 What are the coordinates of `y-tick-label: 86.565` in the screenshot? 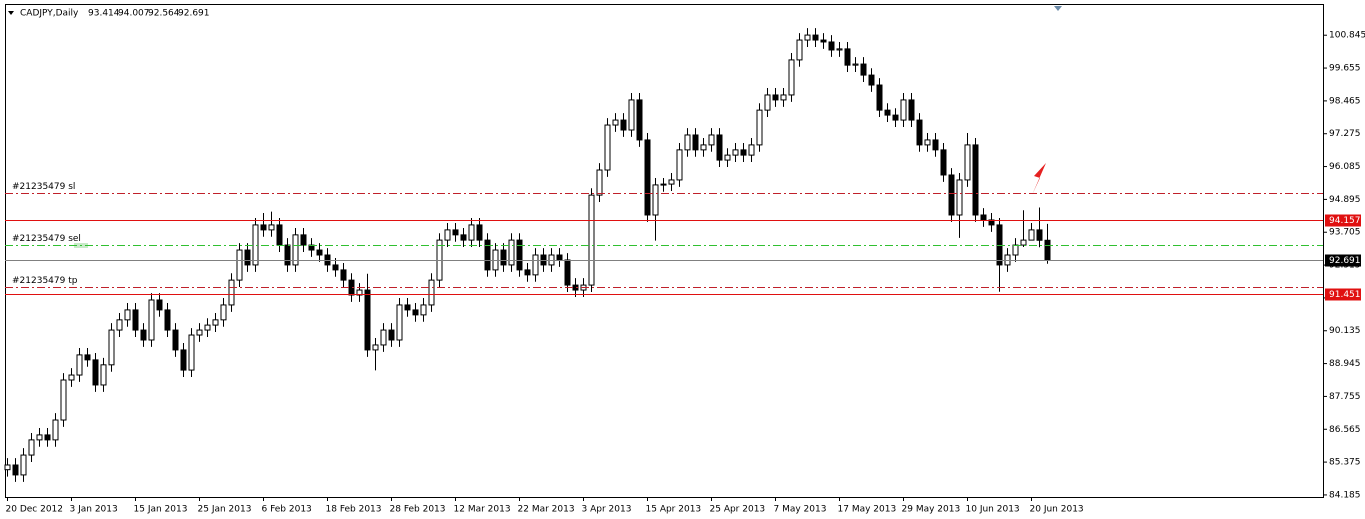 It's located at (1345, 430).